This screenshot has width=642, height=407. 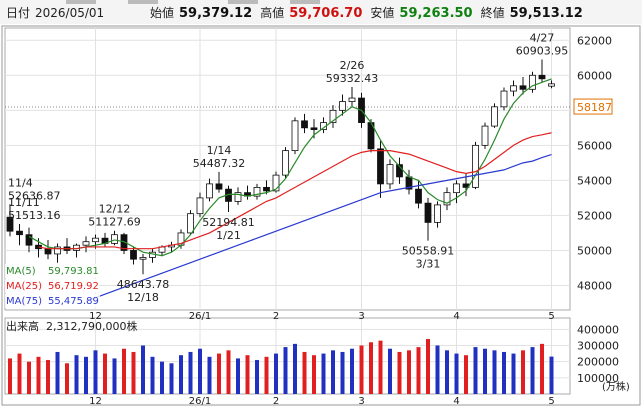 What do you see at coordinates (598, 329) in the screenshot?
I see `y-tick-label: 400000` at bounding box center [598, 329].